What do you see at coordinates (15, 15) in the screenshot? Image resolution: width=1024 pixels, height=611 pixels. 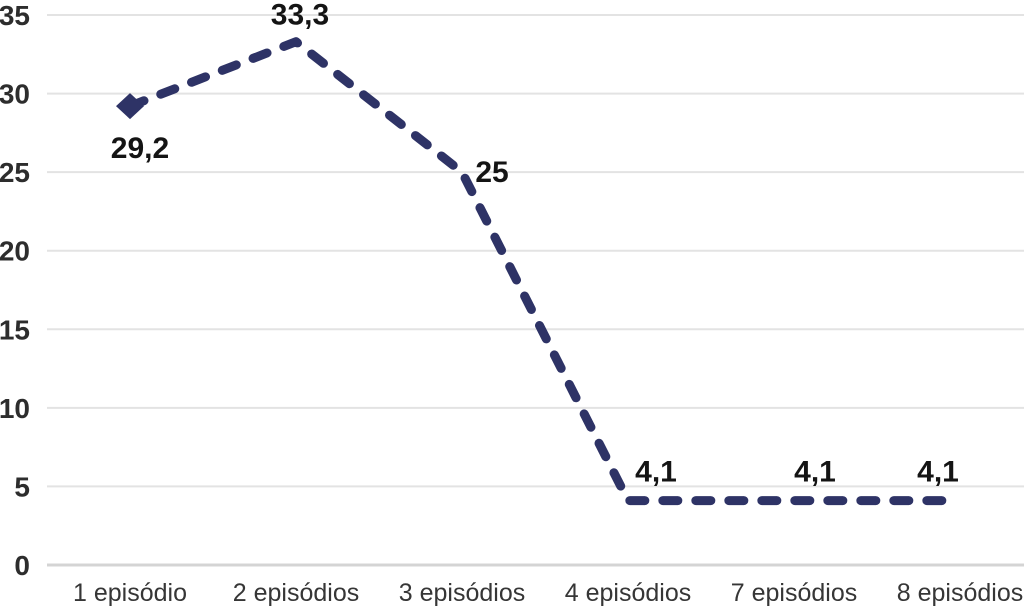 I see `y-tick-label: 35` at bounding box center [15, 15].